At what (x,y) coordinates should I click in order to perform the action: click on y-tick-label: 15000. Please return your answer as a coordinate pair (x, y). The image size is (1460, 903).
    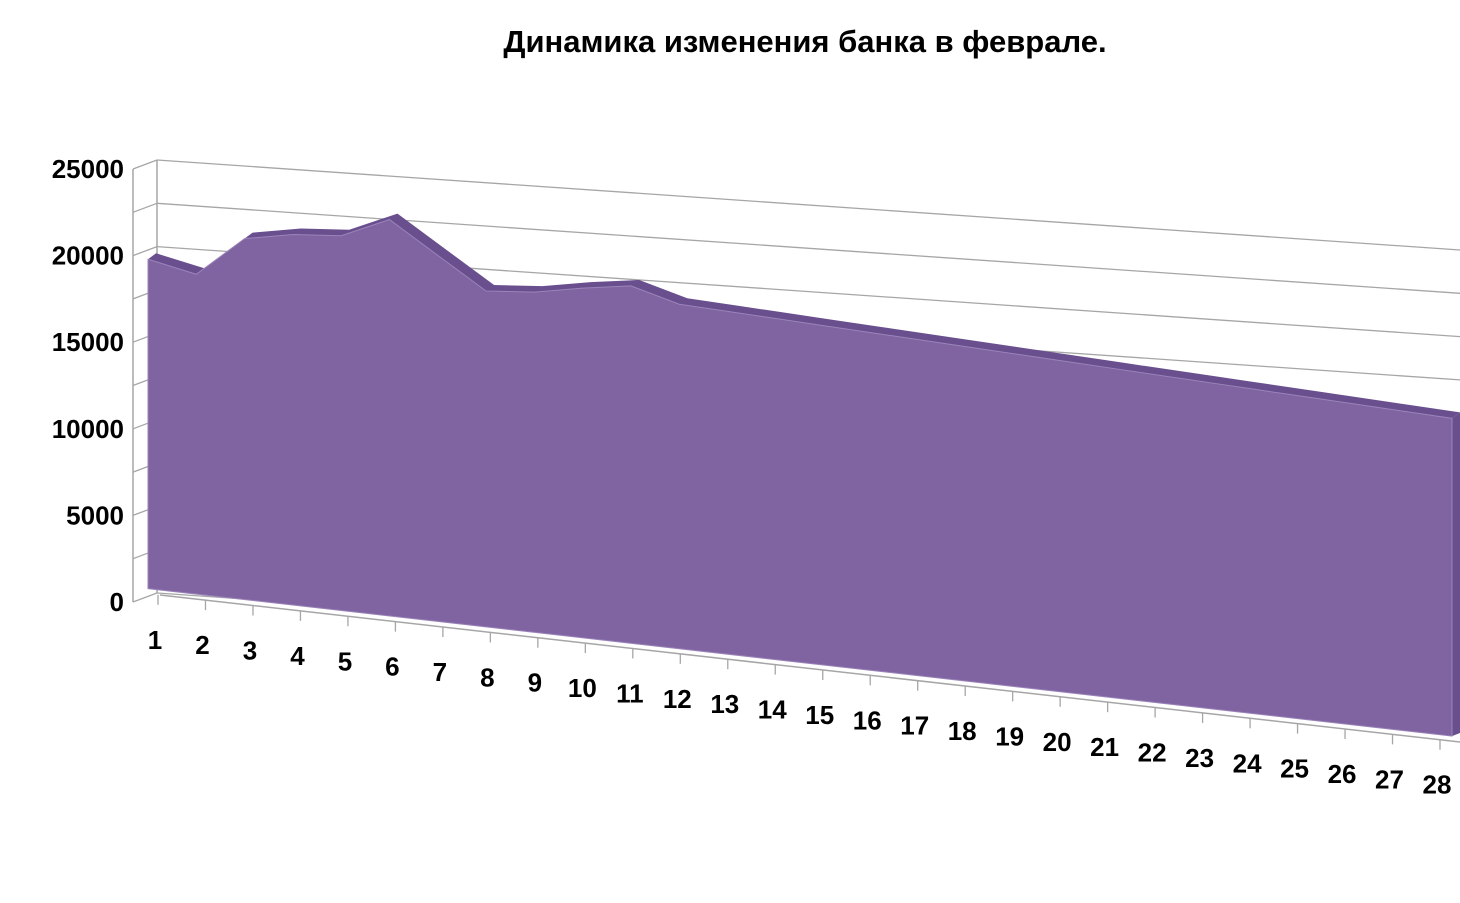
    Looking at the image, I should click on (88, 342).